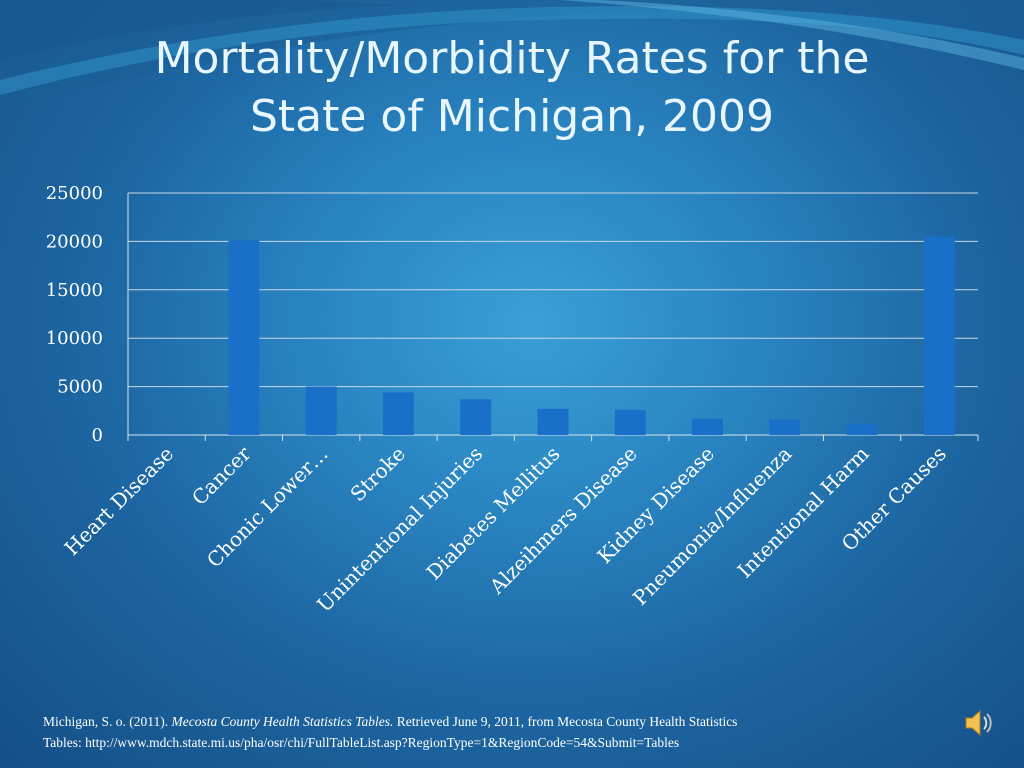 The width and height of the screenshot is (1024, 768). What do you see at coordinates (377, 474) in the screenshot?
I see `category-label: Stroke` at bounding box center [377, 474].